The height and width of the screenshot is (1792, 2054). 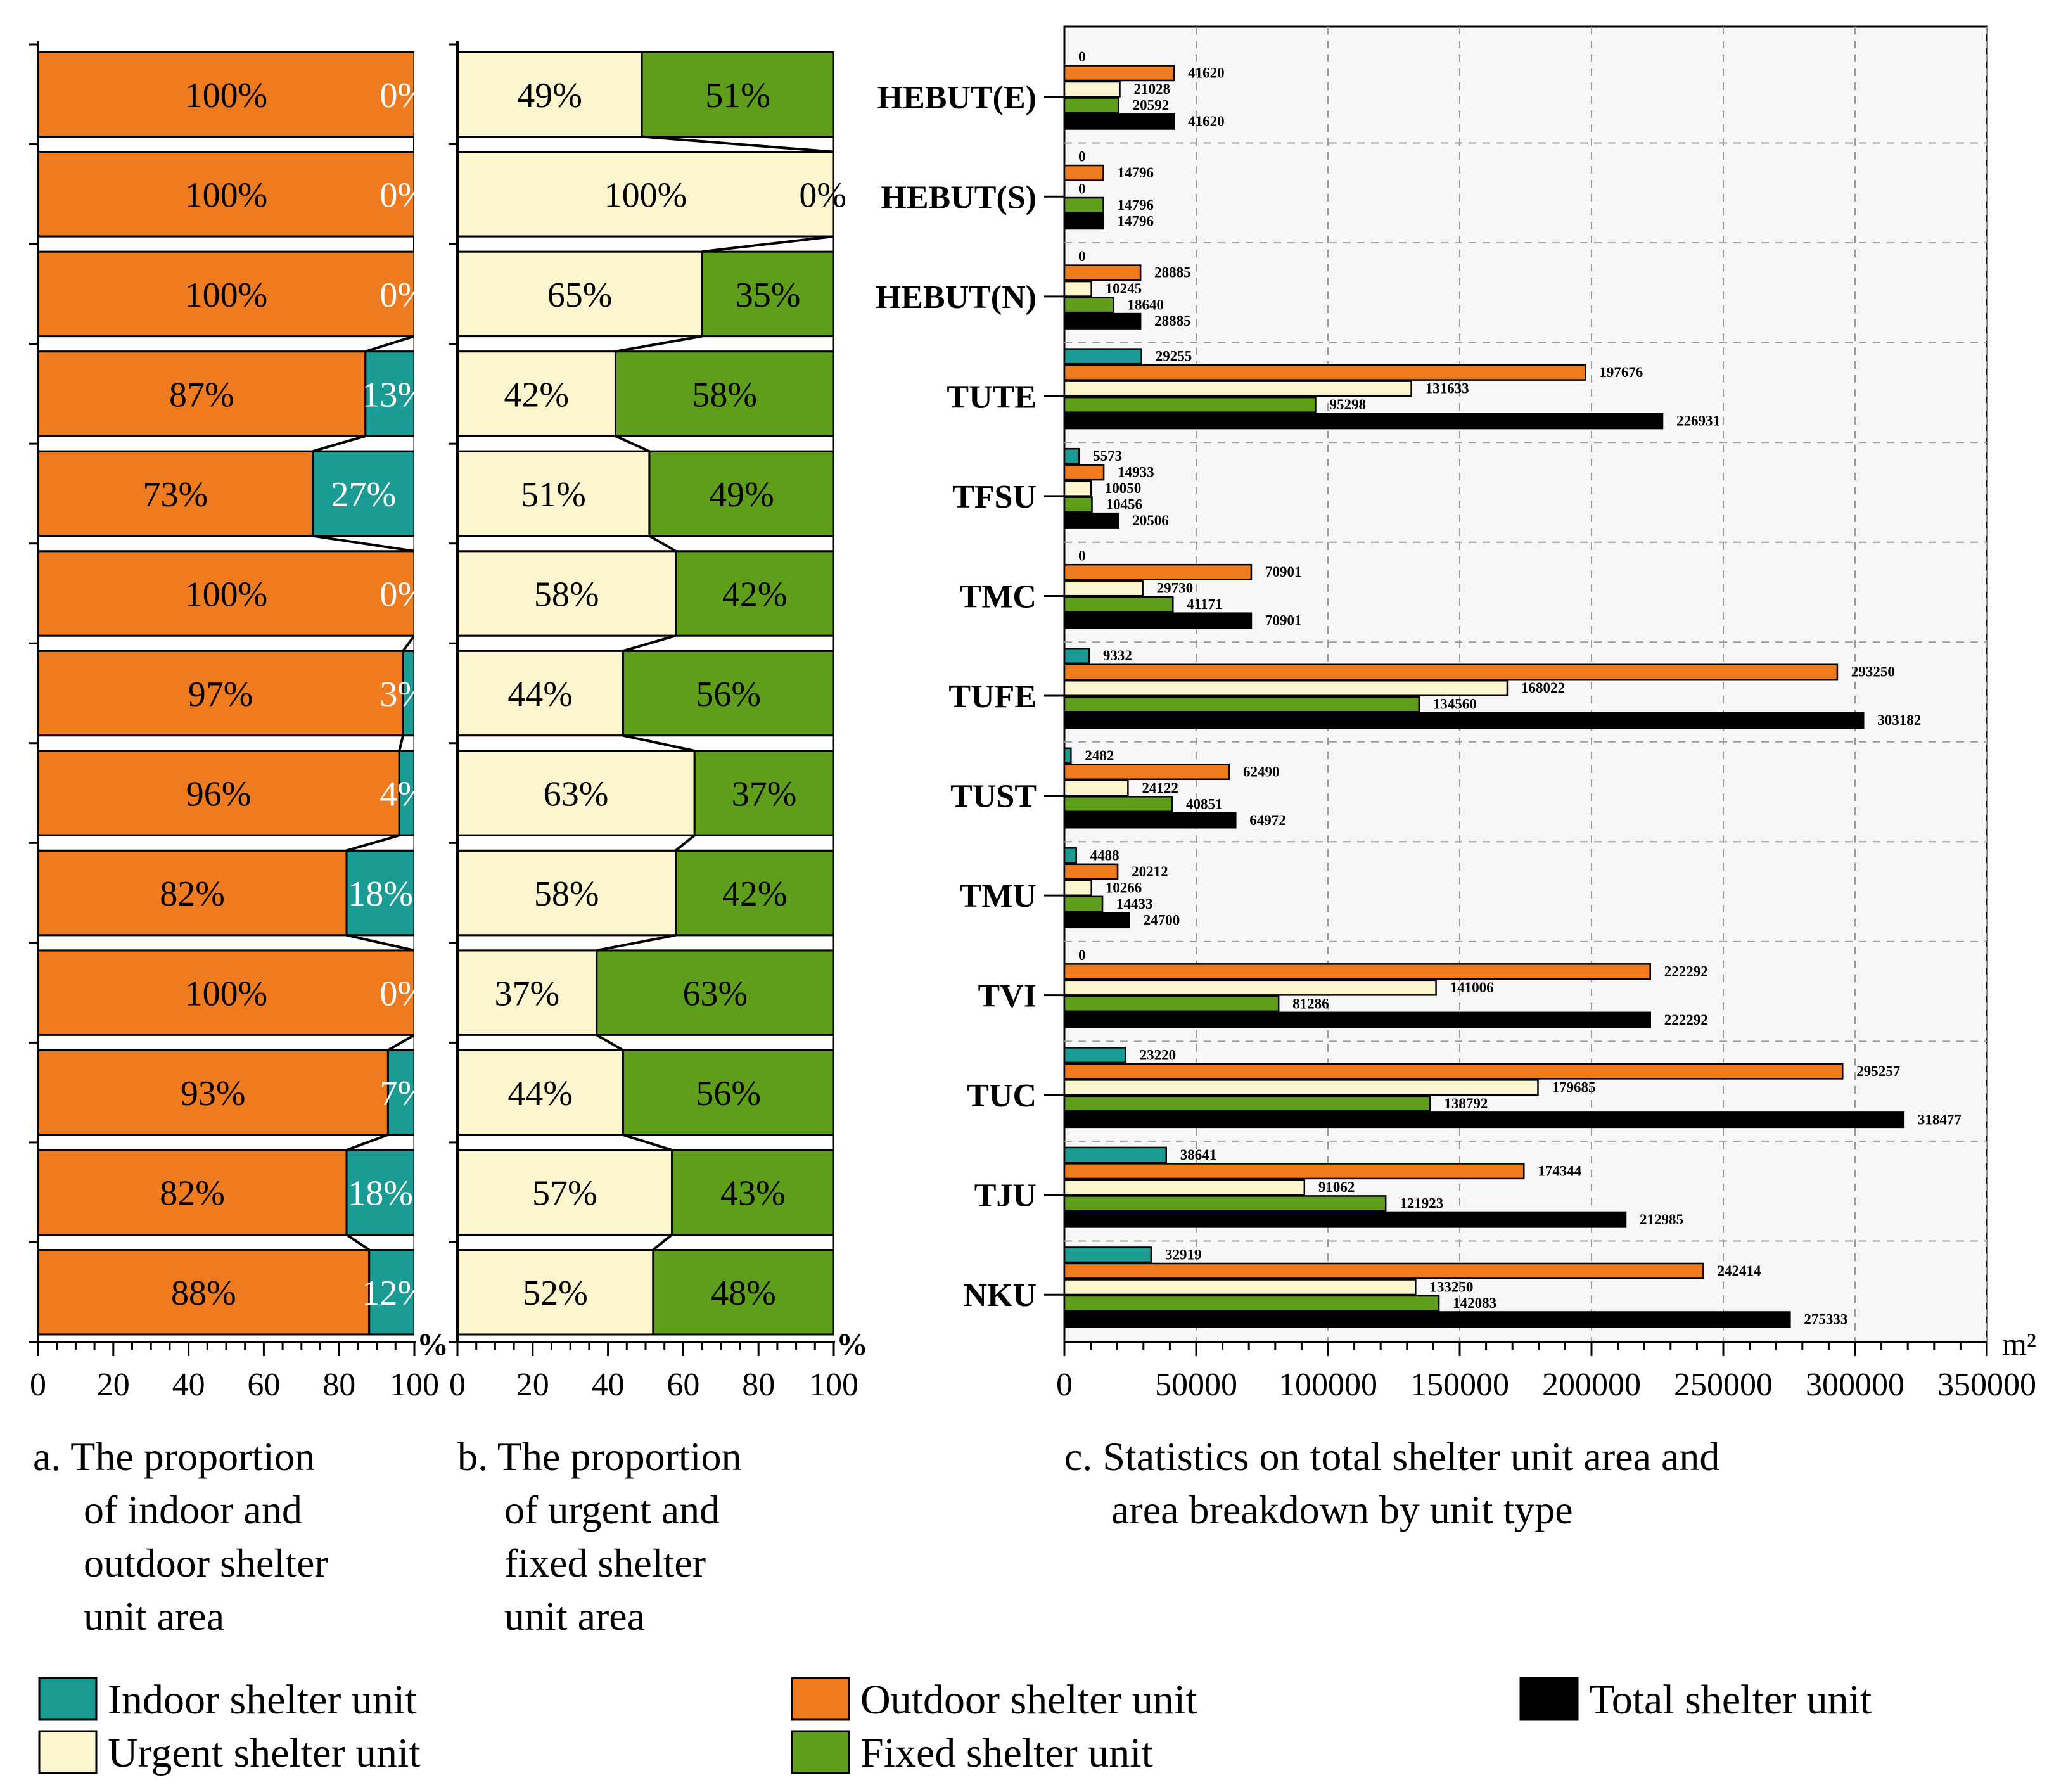 I want to click on a-label-left-tute: 87%, so click(x=201, y=394).